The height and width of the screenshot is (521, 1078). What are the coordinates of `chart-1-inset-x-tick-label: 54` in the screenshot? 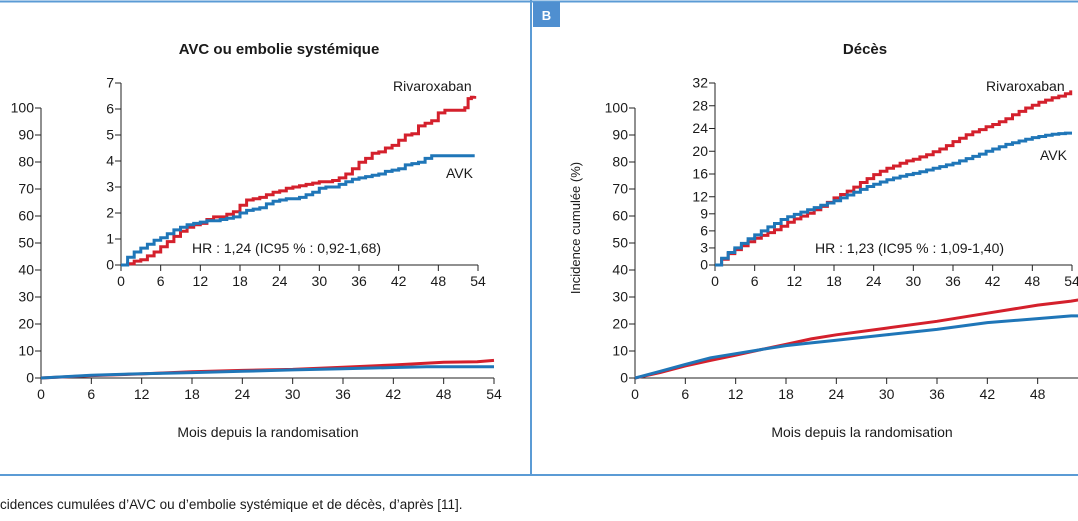 It's located at (478, 281).